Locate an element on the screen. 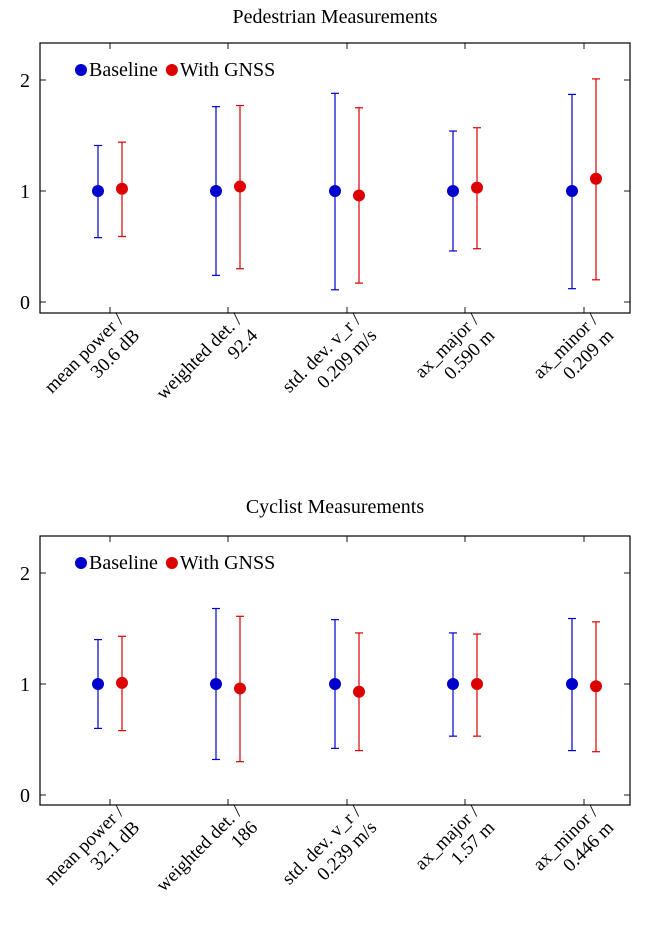 Image resolution: width=657 pixels, height=946 pixels. x-tick-label: weighted det. /186 is located at coordinates (207, 856).